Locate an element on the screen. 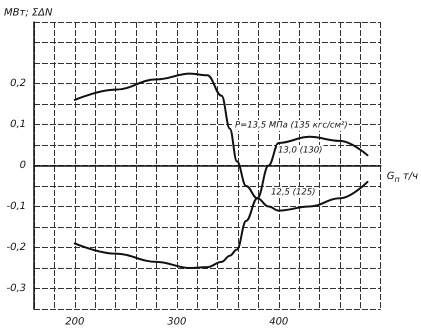 The image size is (421, 333). x-tick-label: 200 is located at coordinates (74, 322).